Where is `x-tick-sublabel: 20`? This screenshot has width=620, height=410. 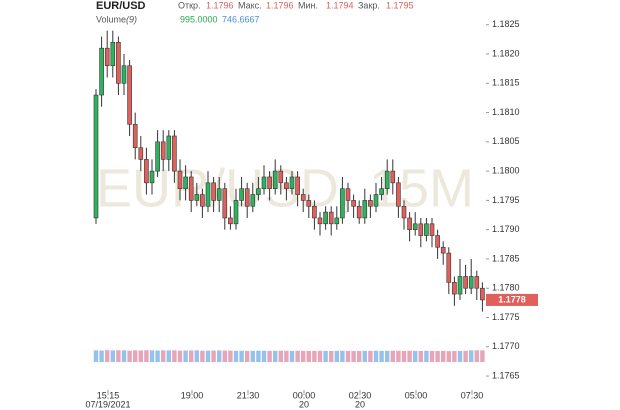
x-tick-sublabel: 20 is located at coordinates (360, 404).